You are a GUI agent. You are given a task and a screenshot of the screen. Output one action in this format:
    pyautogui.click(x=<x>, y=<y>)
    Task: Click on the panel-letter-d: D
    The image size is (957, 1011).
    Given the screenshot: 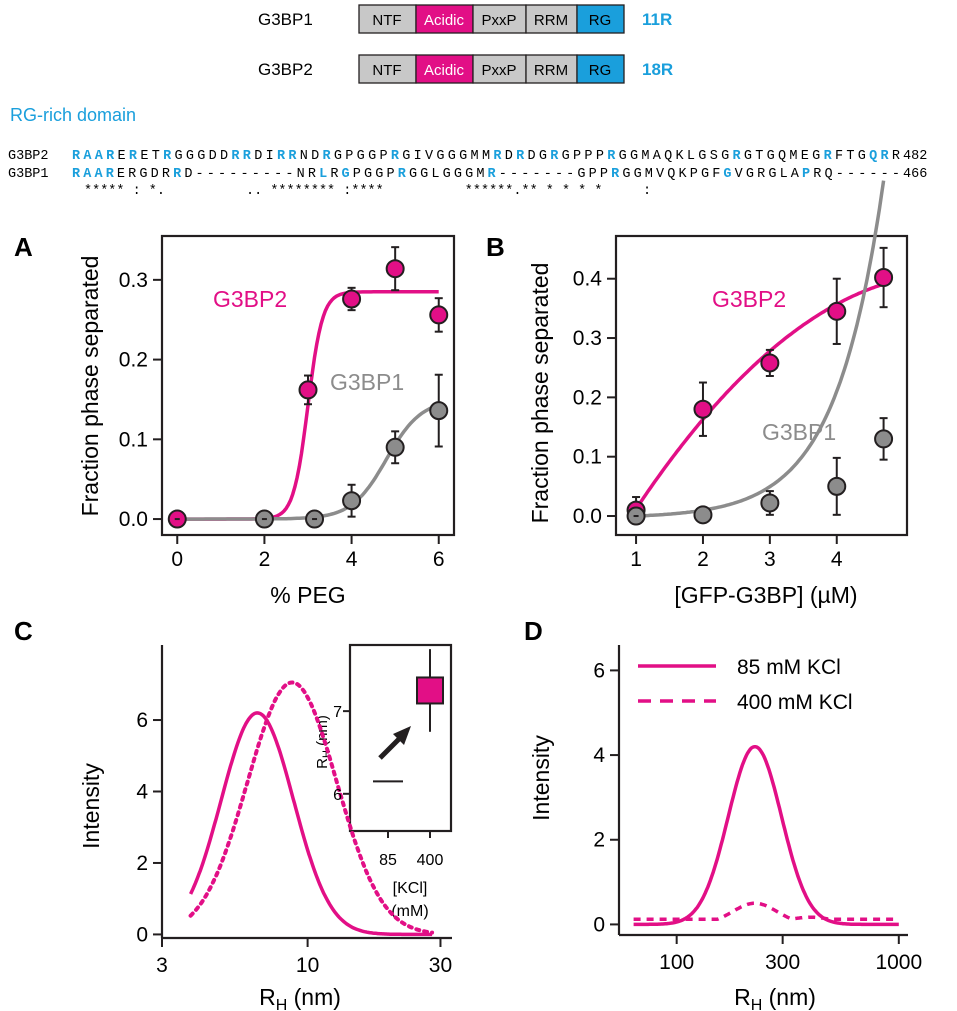 What is the action you would take?
    pyautogui.click(x=533, y=631)
    